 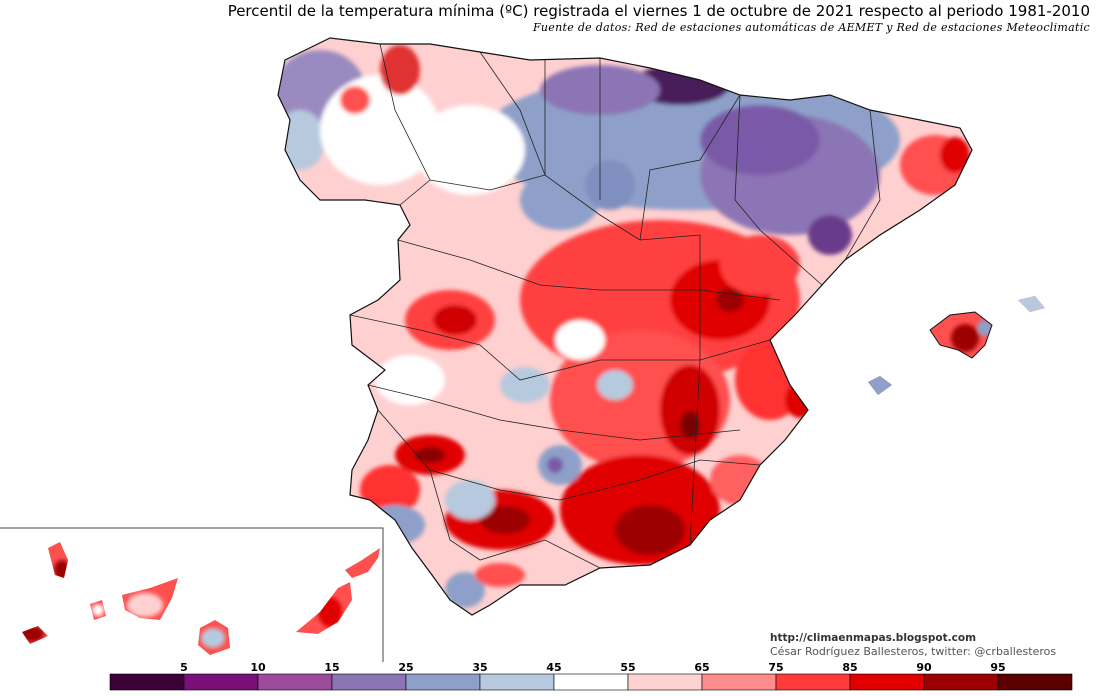 What do you see at coordinates (201, 598) in the screenshot?
I see `canarias-field` at bounding box center [201, 598].